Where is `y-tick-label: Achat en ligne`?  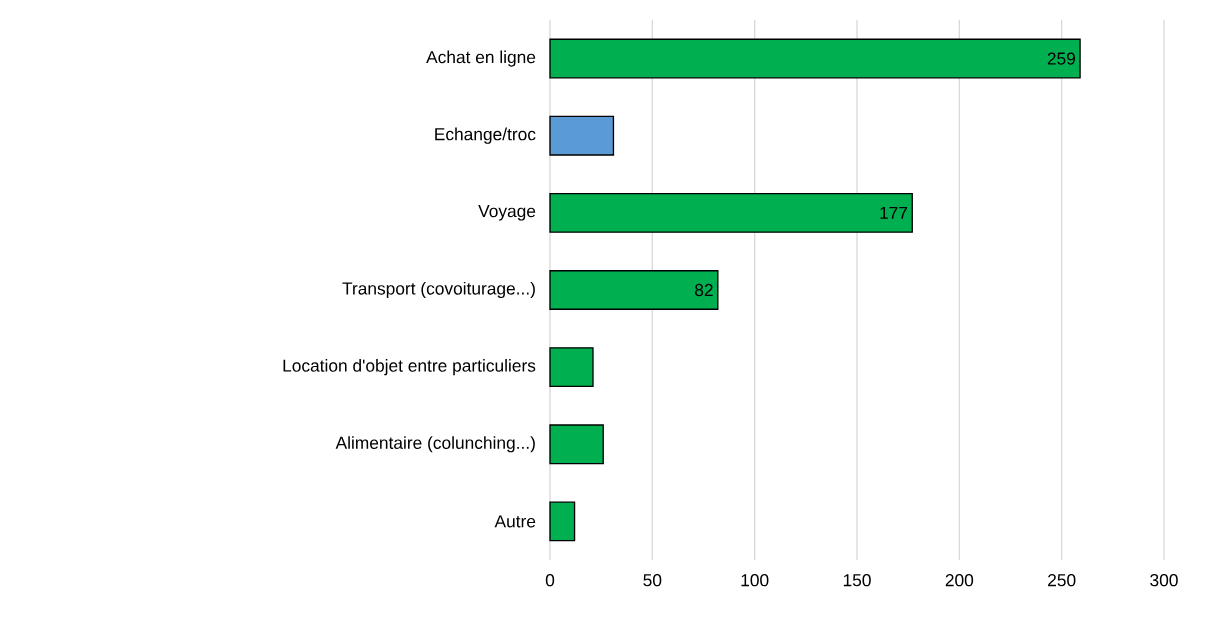
y-tick-label: Achat en ligne is located at coordinates (481, 58).